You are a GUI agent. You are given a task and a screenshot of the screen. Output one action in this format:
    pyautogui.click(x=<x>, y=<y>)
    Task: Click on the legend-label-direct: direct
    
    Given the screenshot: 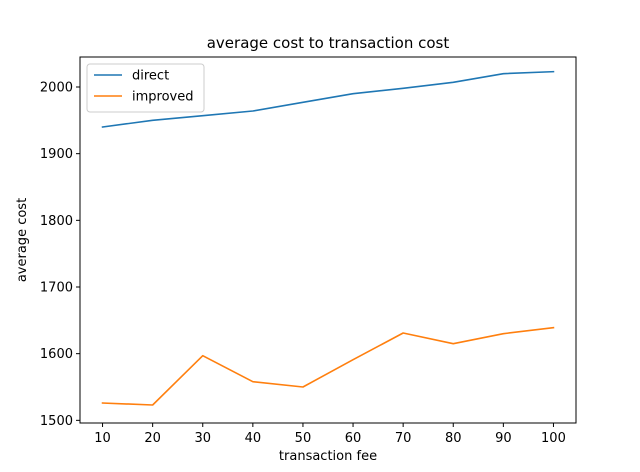 What is the action you would take?
    pyautogui.click(x=150, y=76)
    